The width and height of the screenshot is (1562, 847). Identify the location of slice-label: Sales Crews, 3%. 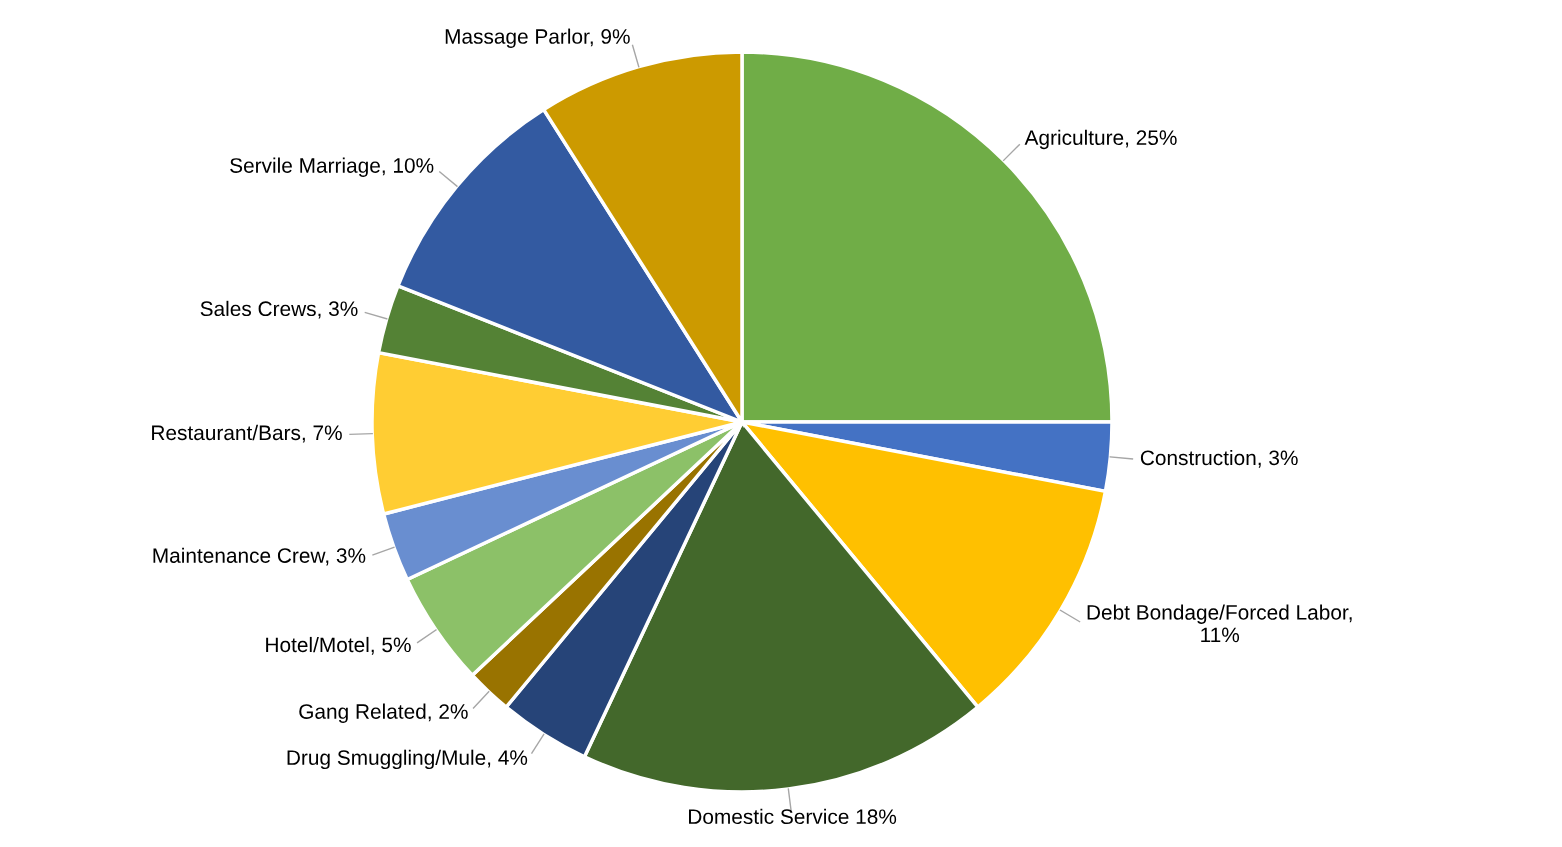
(279, 309).